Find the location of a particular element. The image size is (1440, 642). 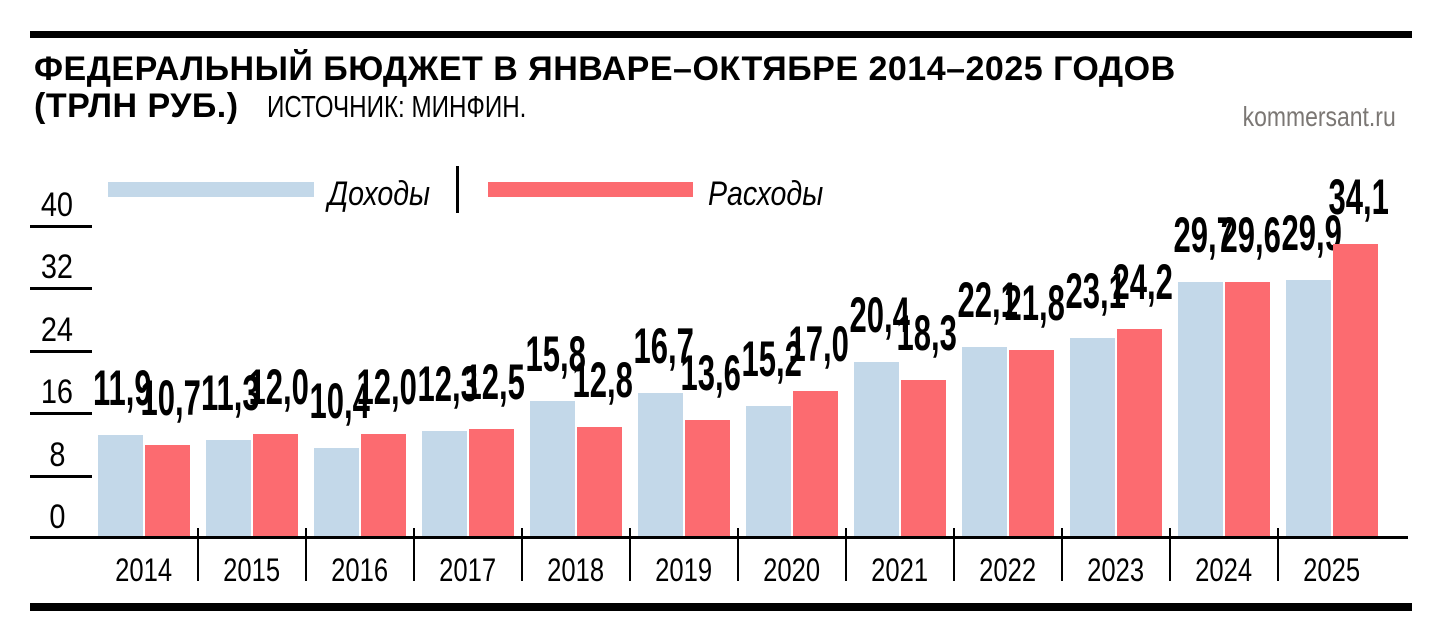

legend-revenue-swatch-icon is located at coordinates (211, 189).